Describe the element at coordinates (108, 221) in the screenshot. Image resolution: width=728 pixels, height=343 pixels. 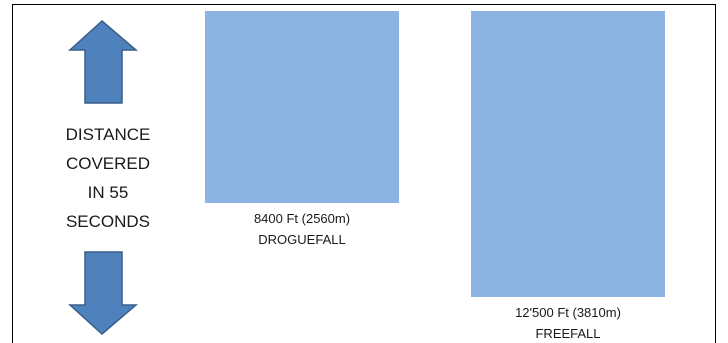
I see `axis-label-line-4: SECONDS` at that location.